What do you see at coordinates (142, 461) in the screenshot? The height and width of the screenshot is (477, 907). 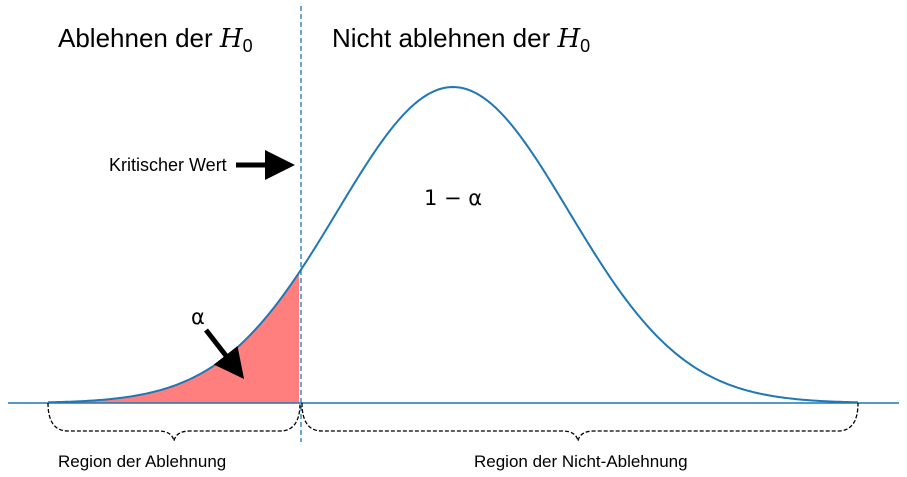 I see `rejection-region-label: Region der Ablehnung` at bounding box center [142, 461].